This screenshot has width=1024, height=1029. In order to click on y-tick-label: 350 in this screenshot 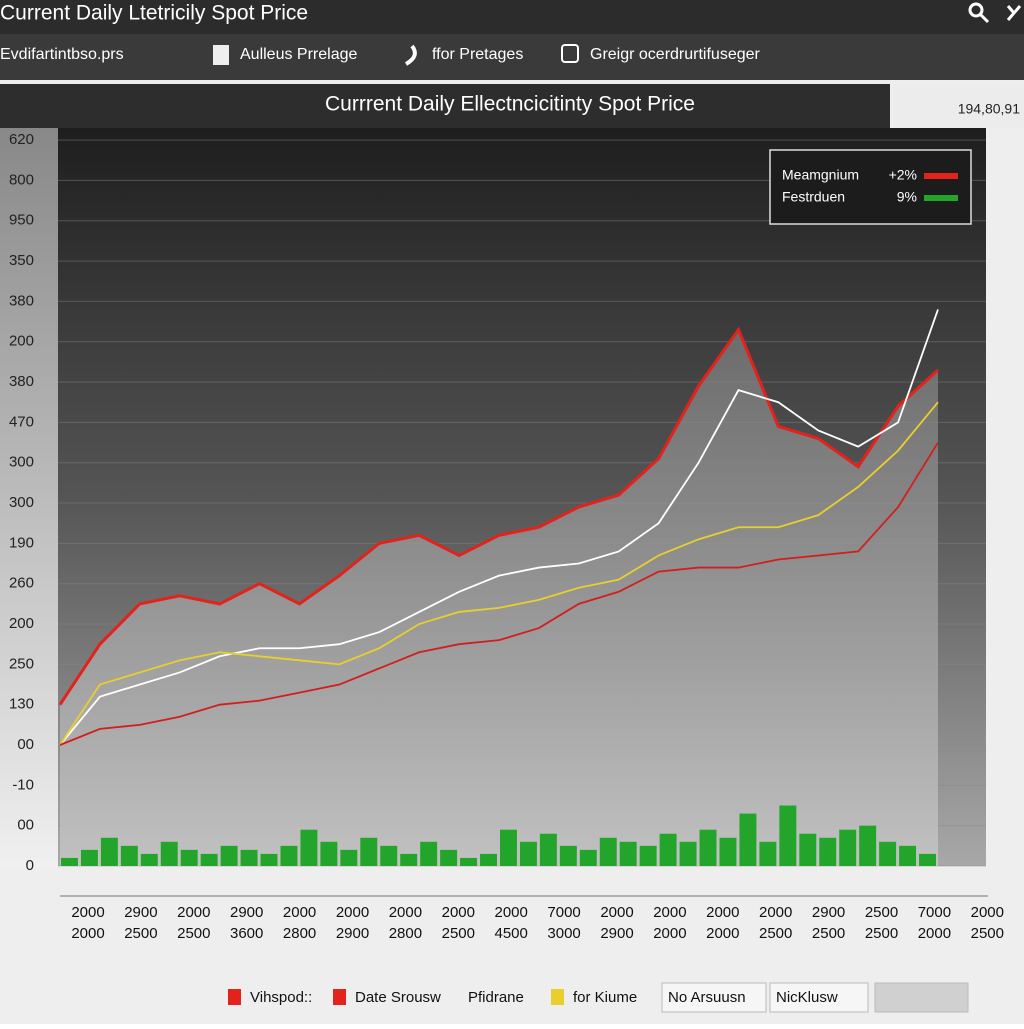, I will do `click(21, 260)`.